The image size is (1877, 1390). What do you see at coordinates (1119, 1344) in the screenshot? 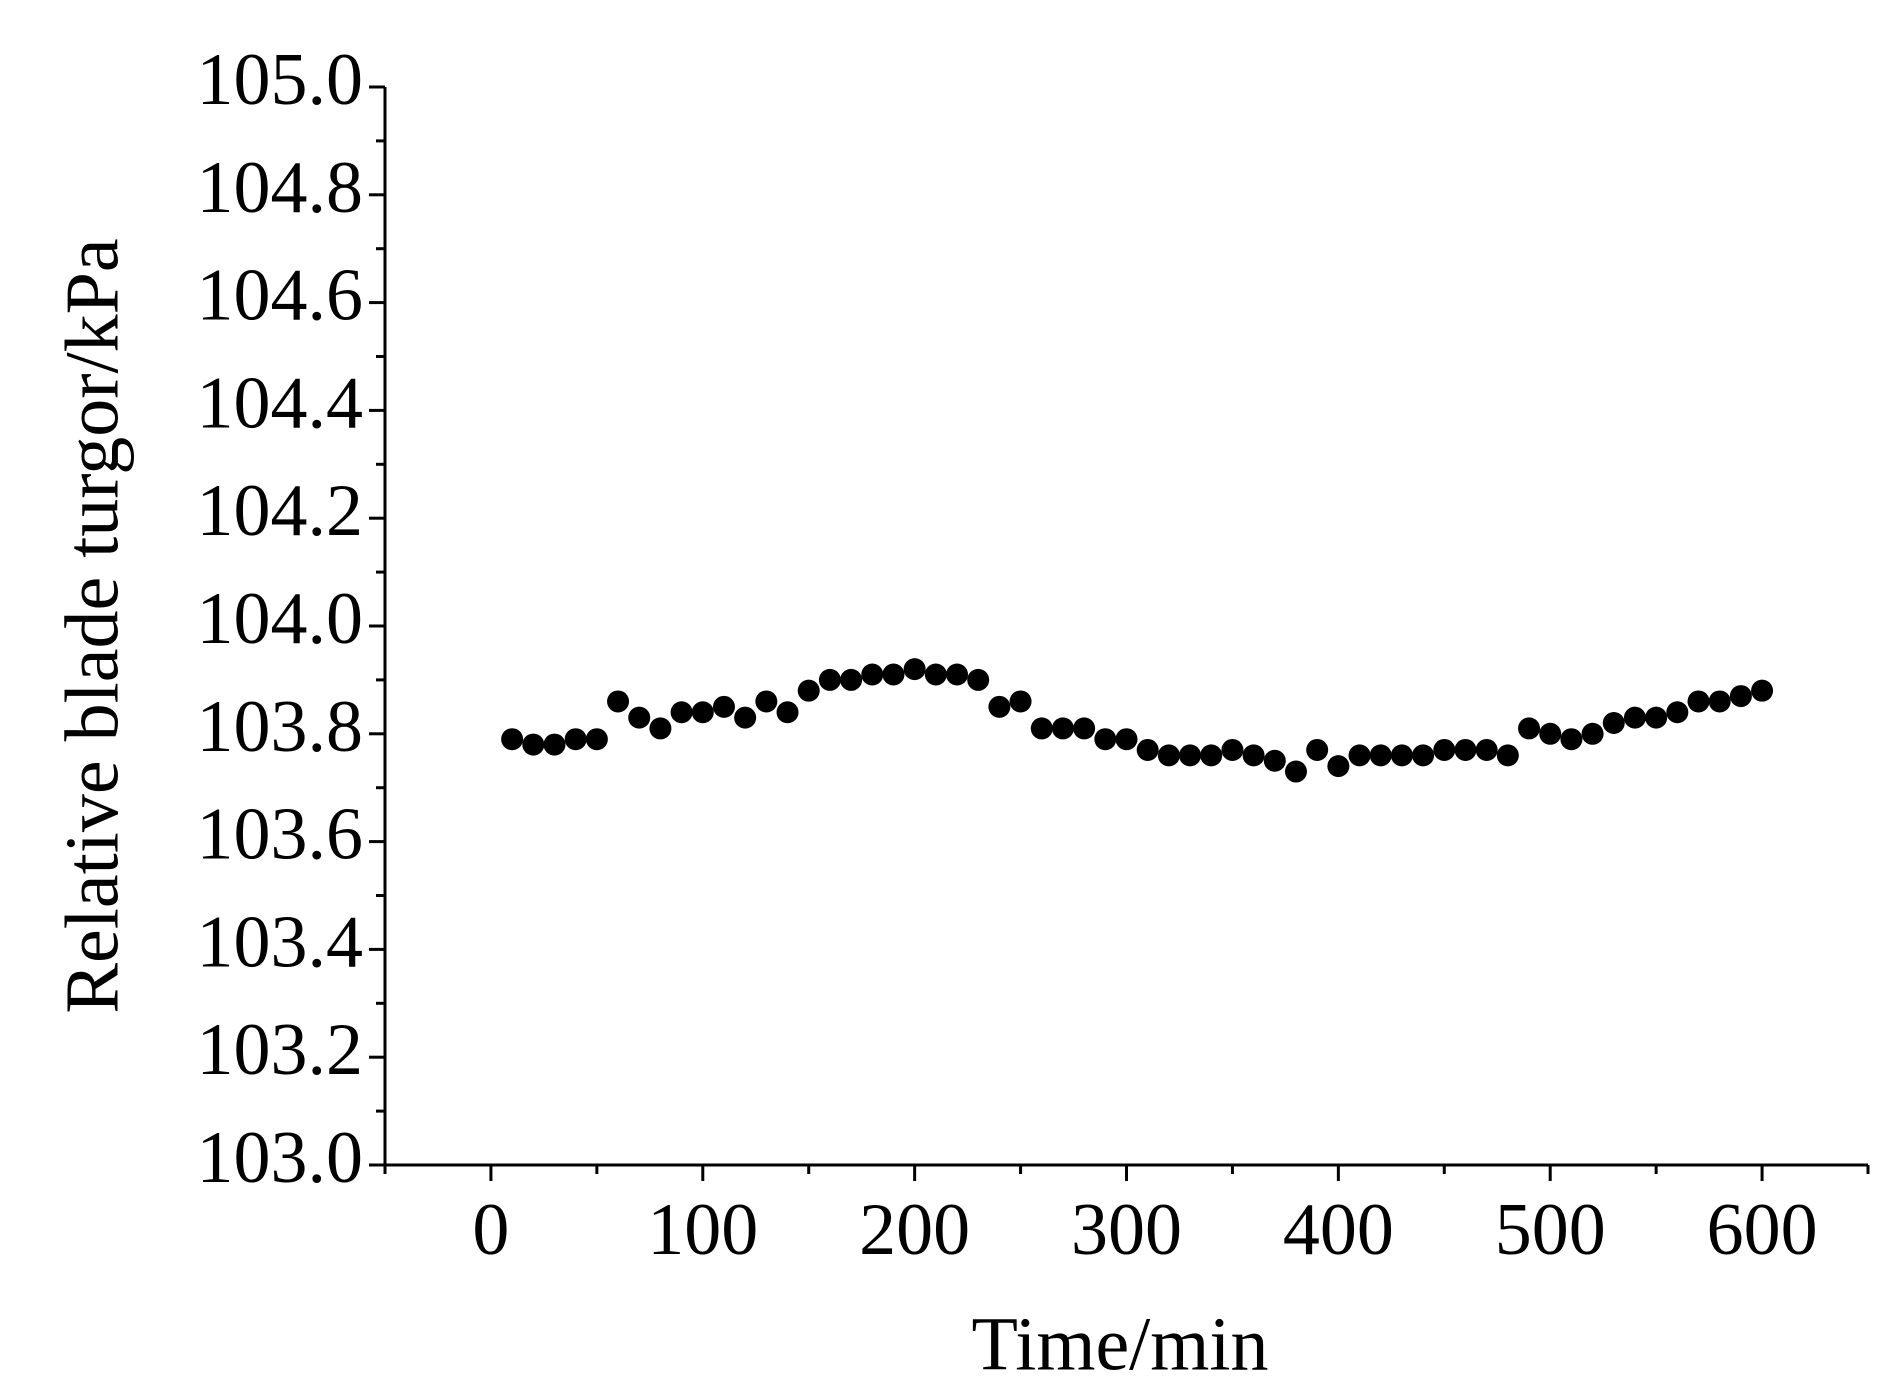
I see `x-axis-title: Time/min` at bounding box center [1119, 1344].